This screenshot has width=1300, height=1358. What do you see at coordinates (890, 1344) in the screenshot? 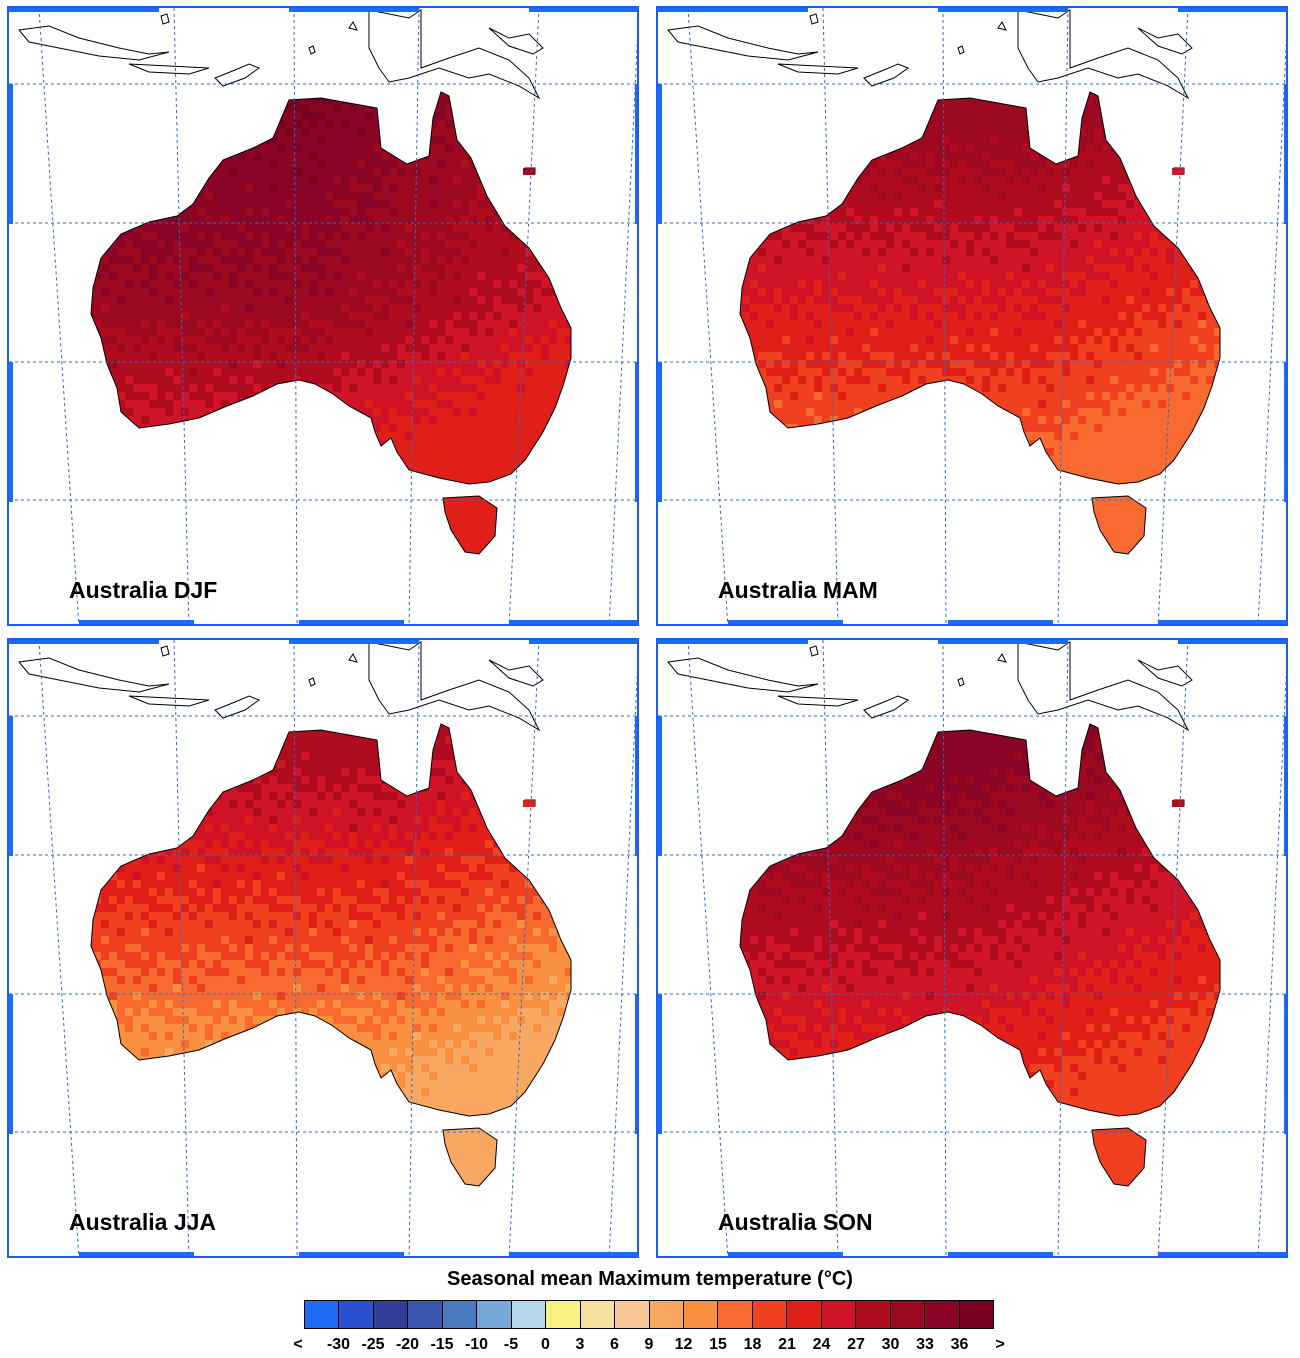
I see `colorbar-tick-label: 30` at bounding box center [890, 1344].